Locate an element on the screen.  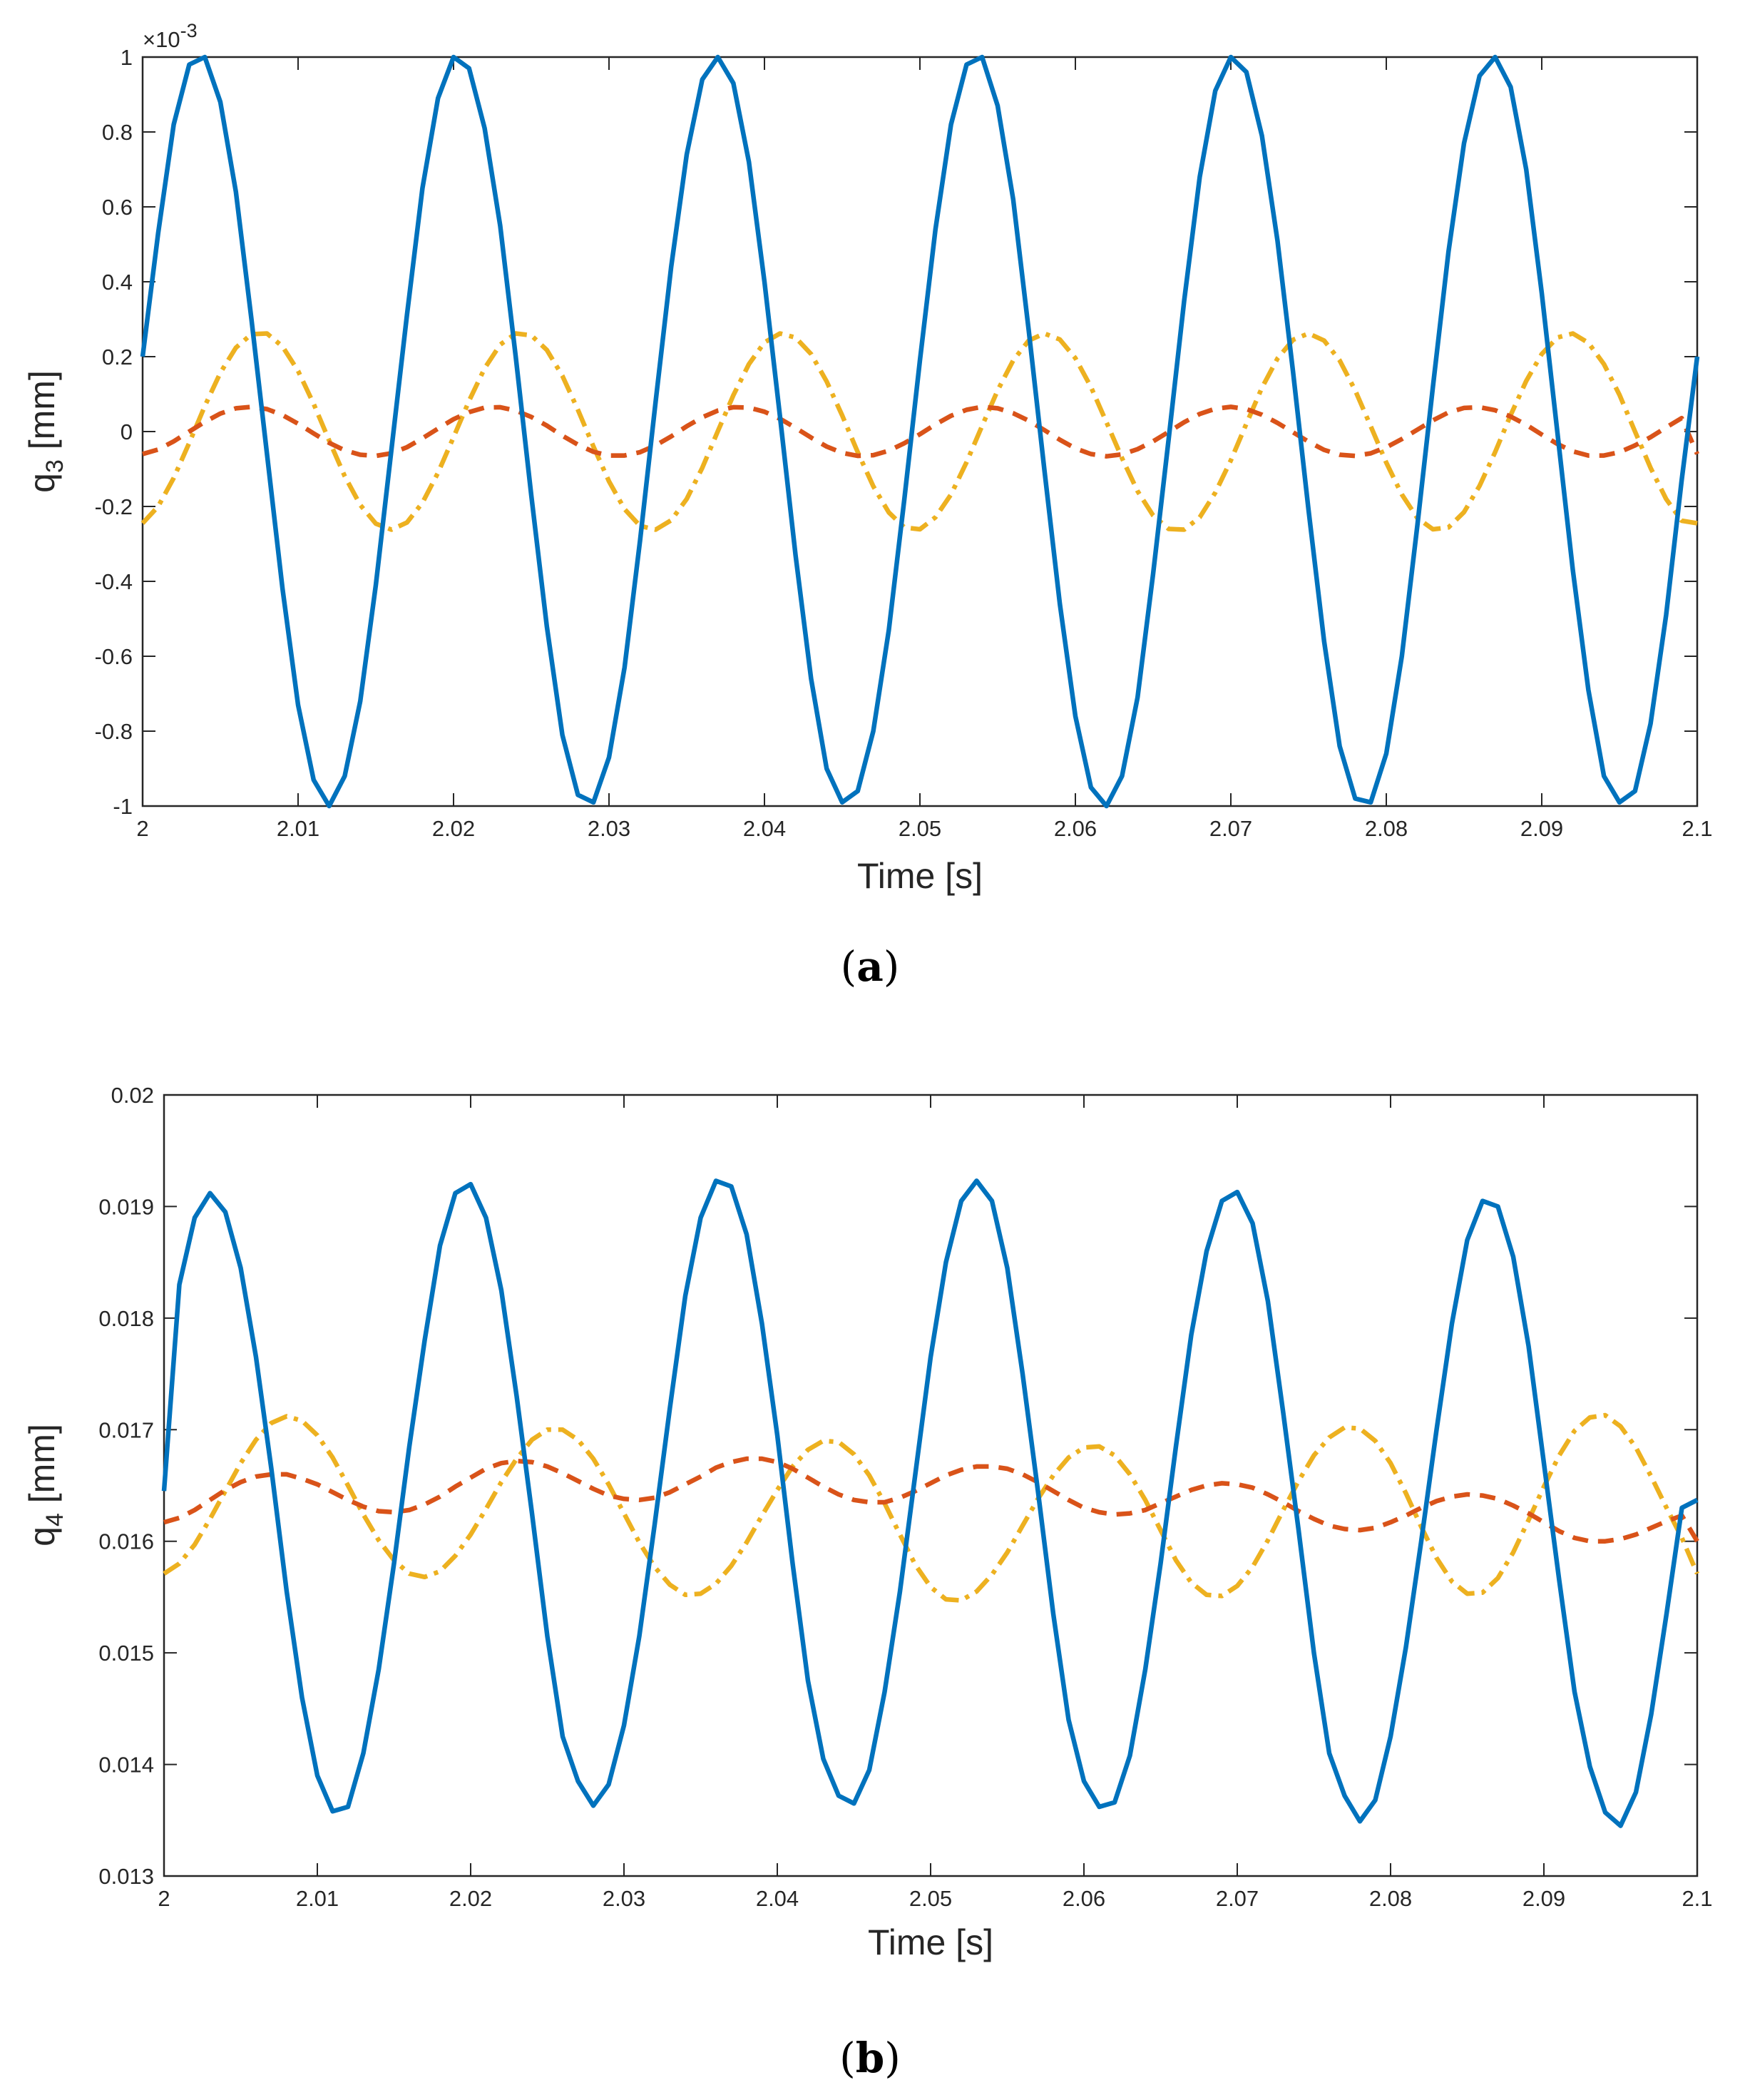
y-tick-label: 0.2 is located at coordinates (118, 357).